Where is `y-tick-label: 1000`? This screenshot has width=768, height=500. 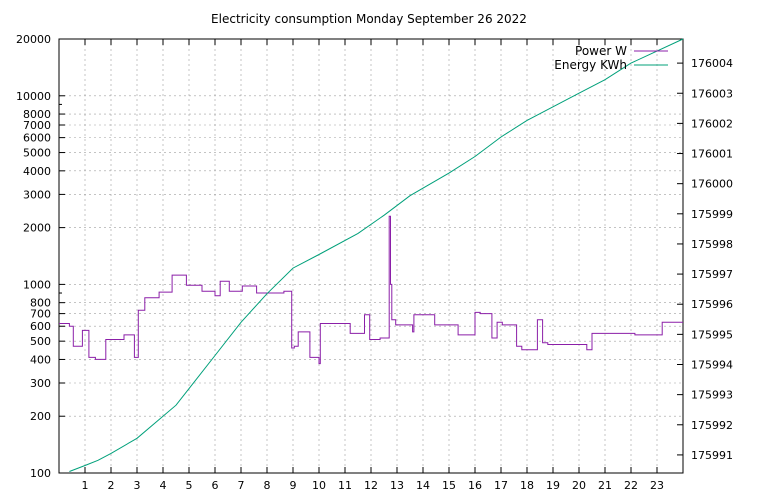 y-tick-label: 1000 is located at coordinates (37, 284).